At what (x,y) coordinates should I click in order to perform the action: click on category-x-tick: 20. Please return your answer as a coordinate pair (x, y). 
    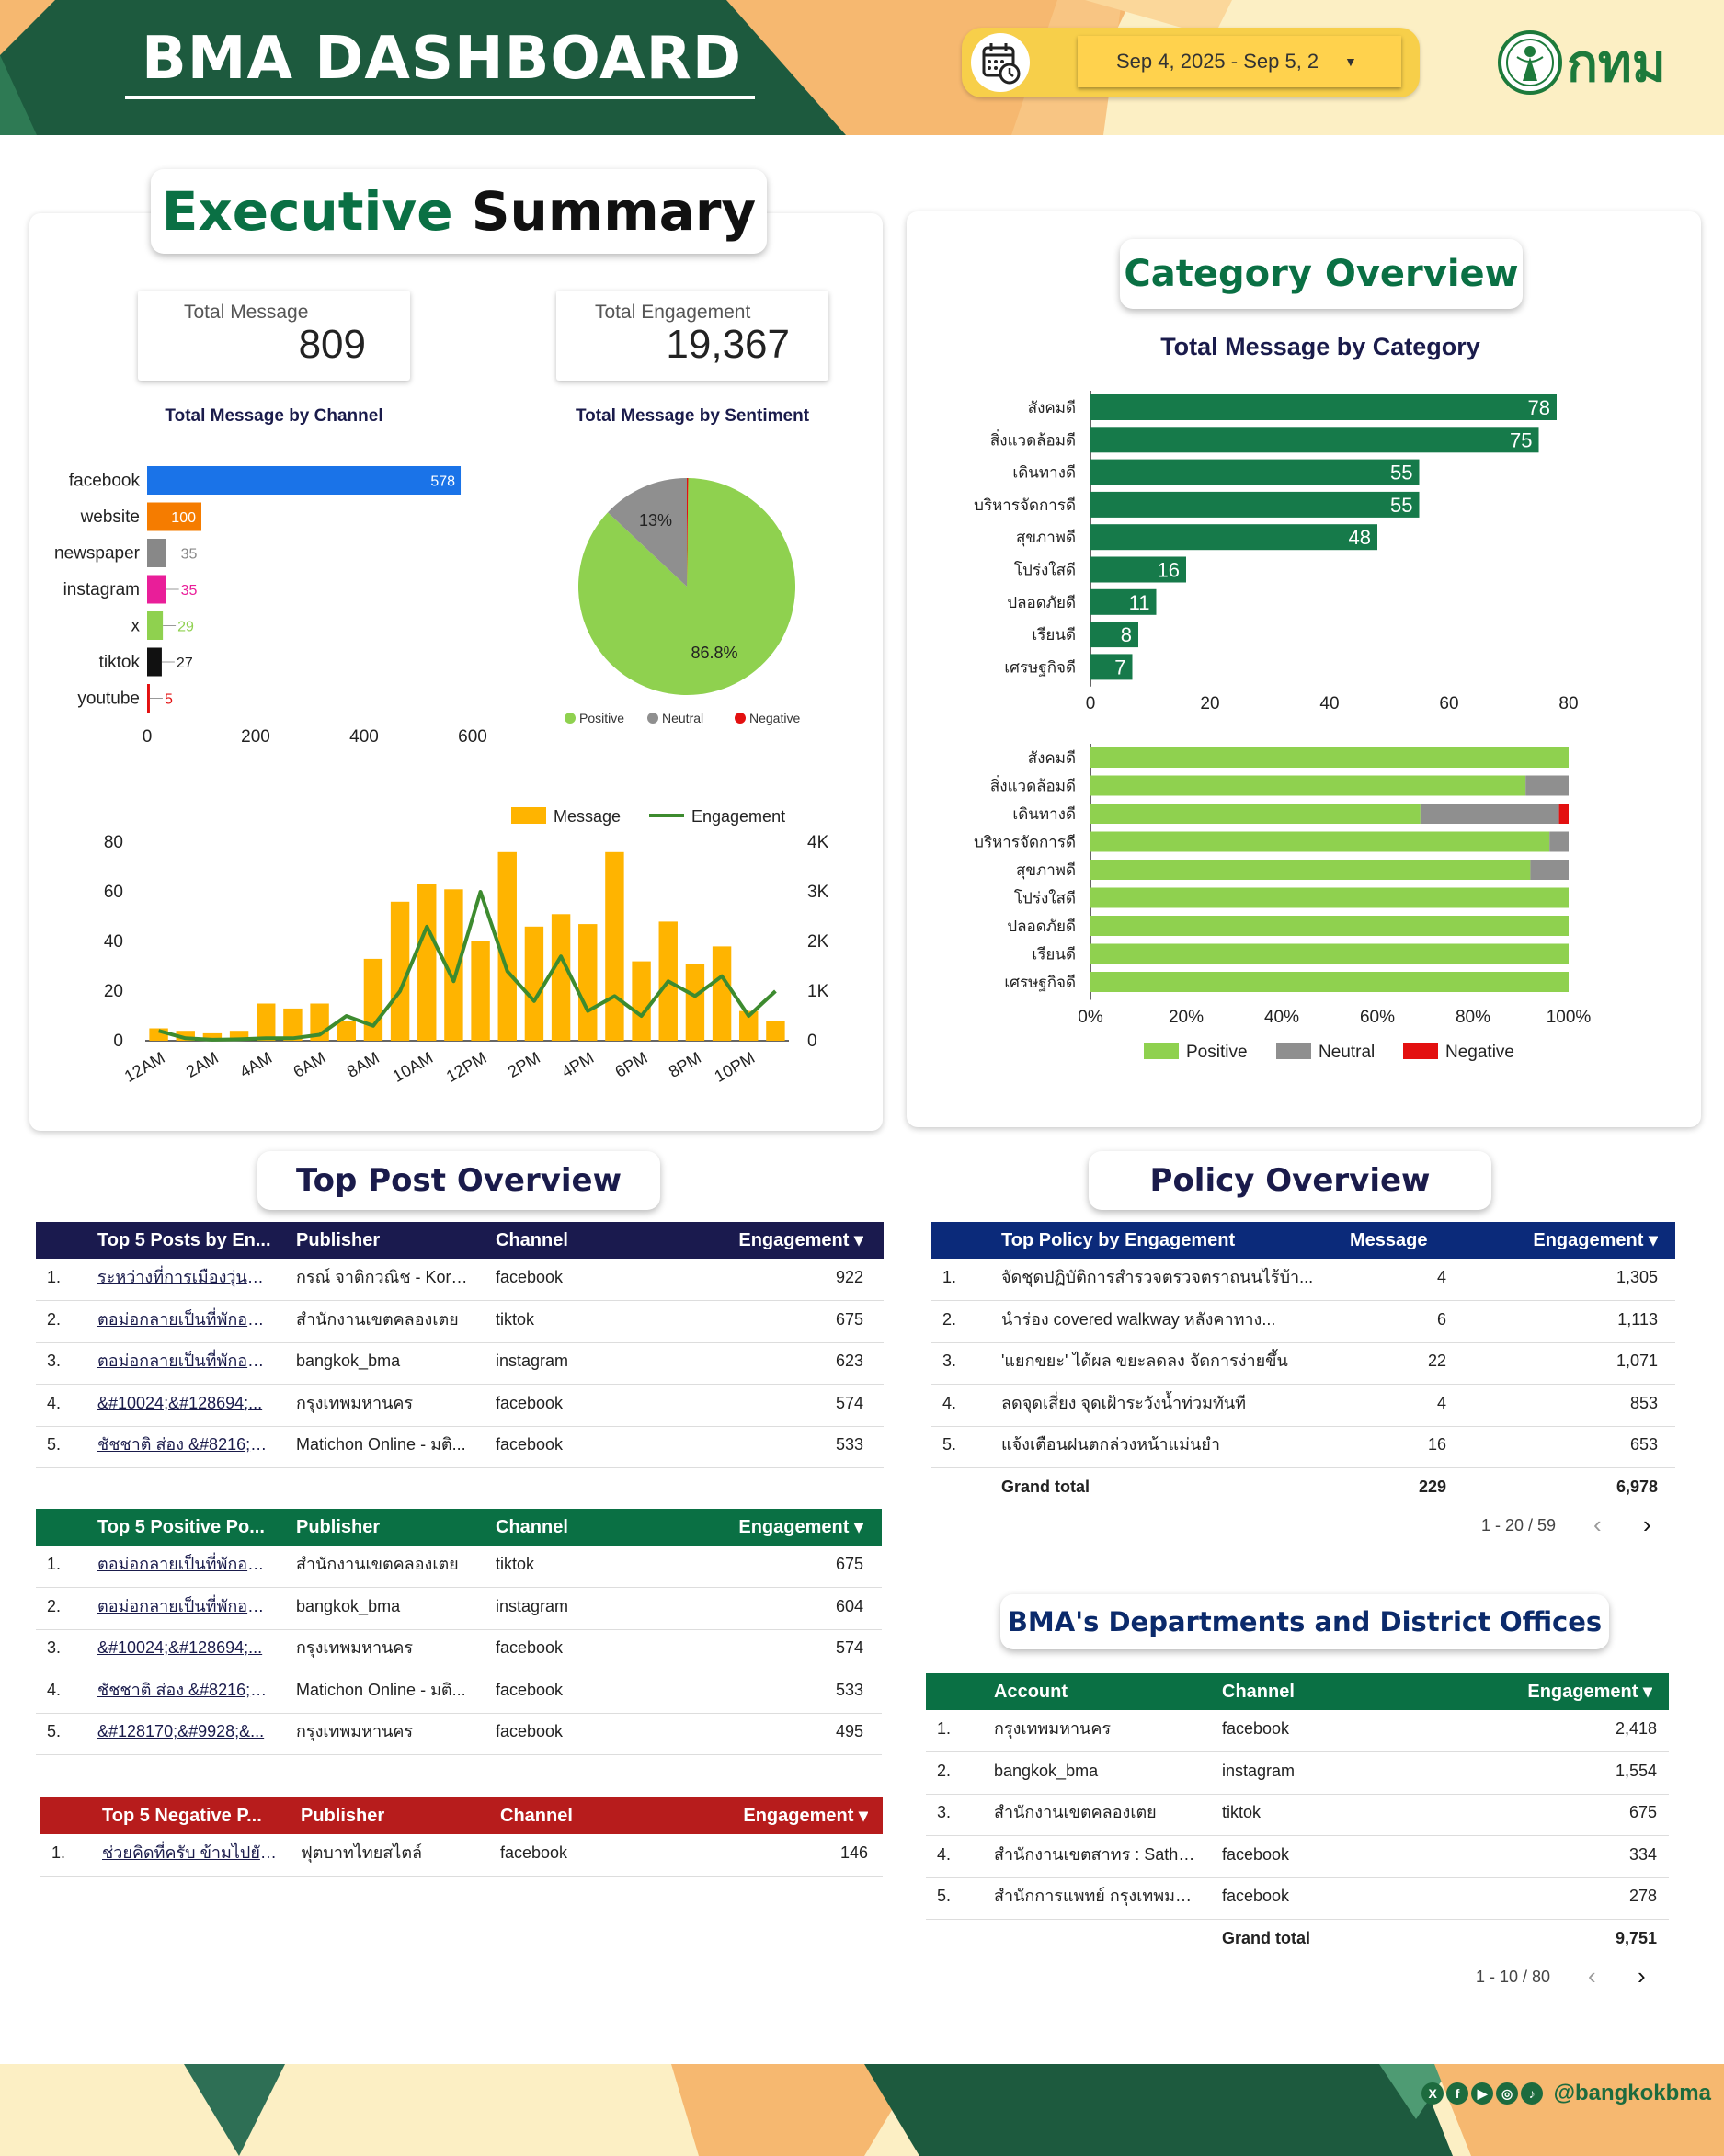
    Looking at the image, I should click on (1209, 703).